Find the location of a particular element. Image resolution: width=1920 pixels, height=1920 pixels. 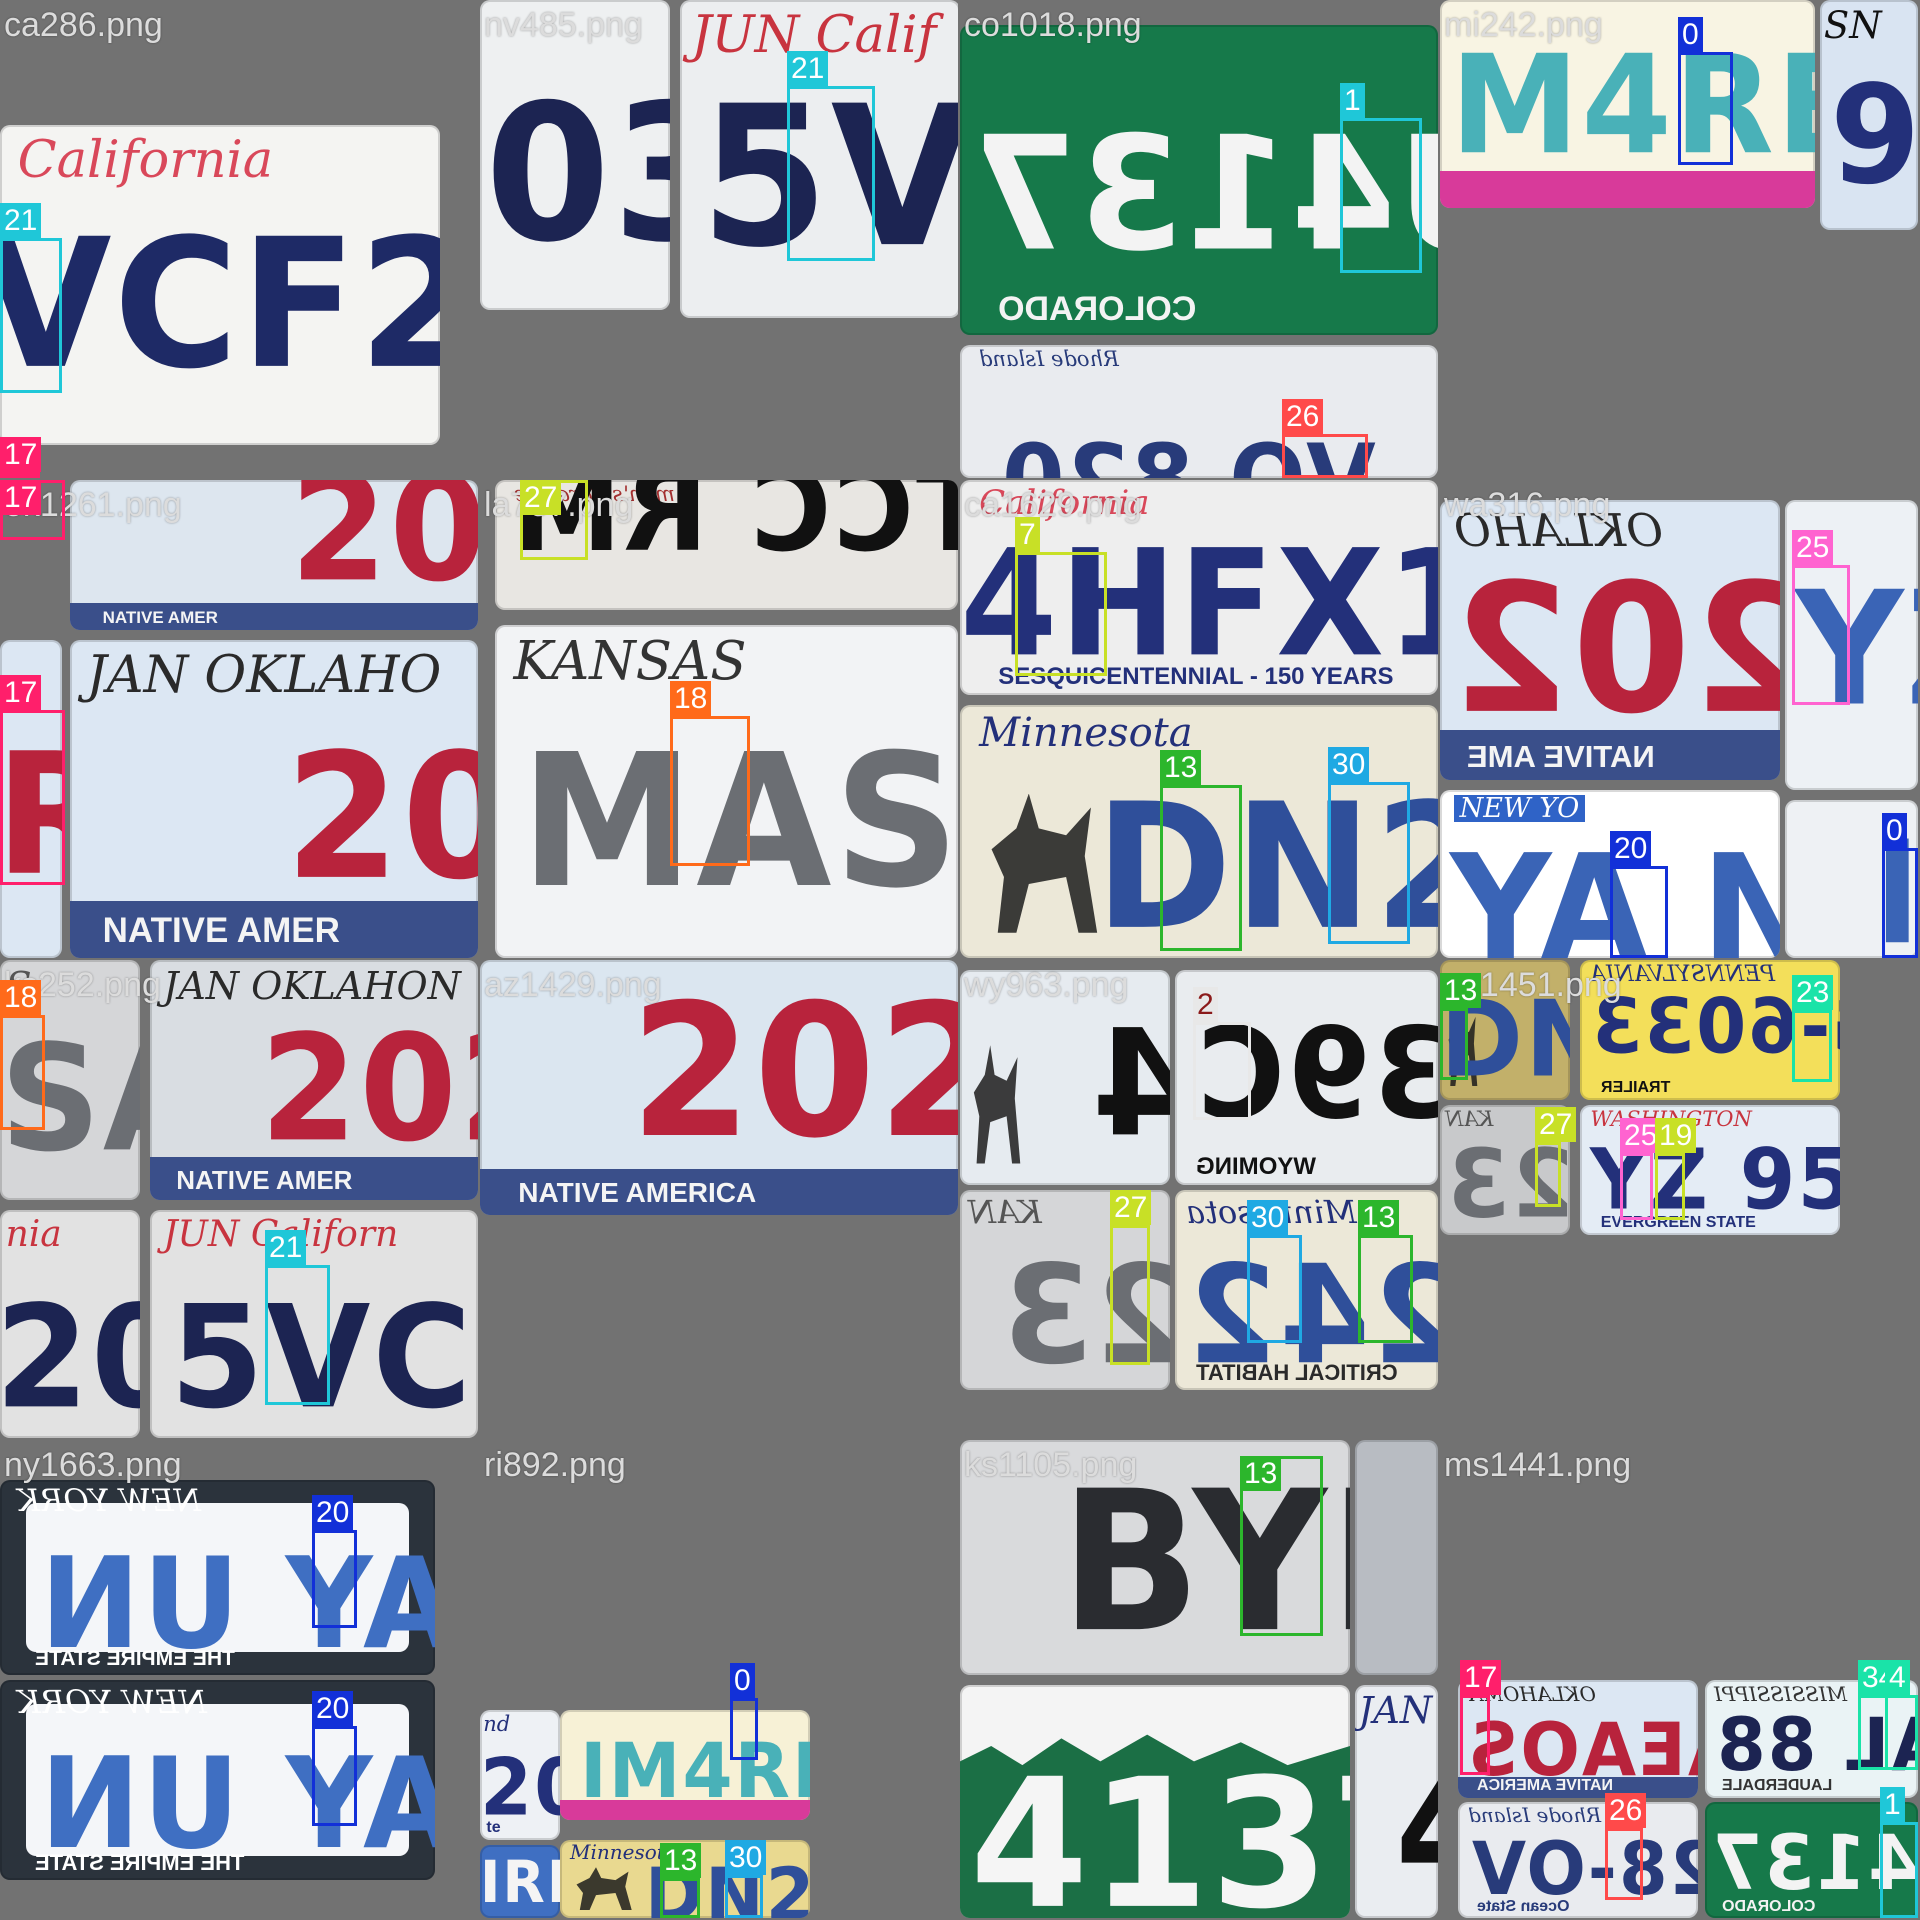

image-tile: M4REALSN 98 mi242.png 0 is located at coordinates (1679, 239).